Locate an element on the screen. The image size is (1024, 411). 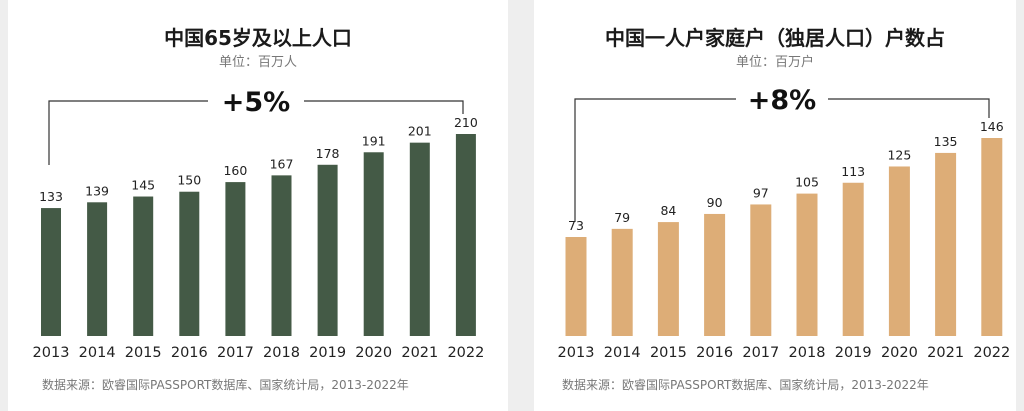
data-label-2019: 113 is located at coordinates (853, 171).